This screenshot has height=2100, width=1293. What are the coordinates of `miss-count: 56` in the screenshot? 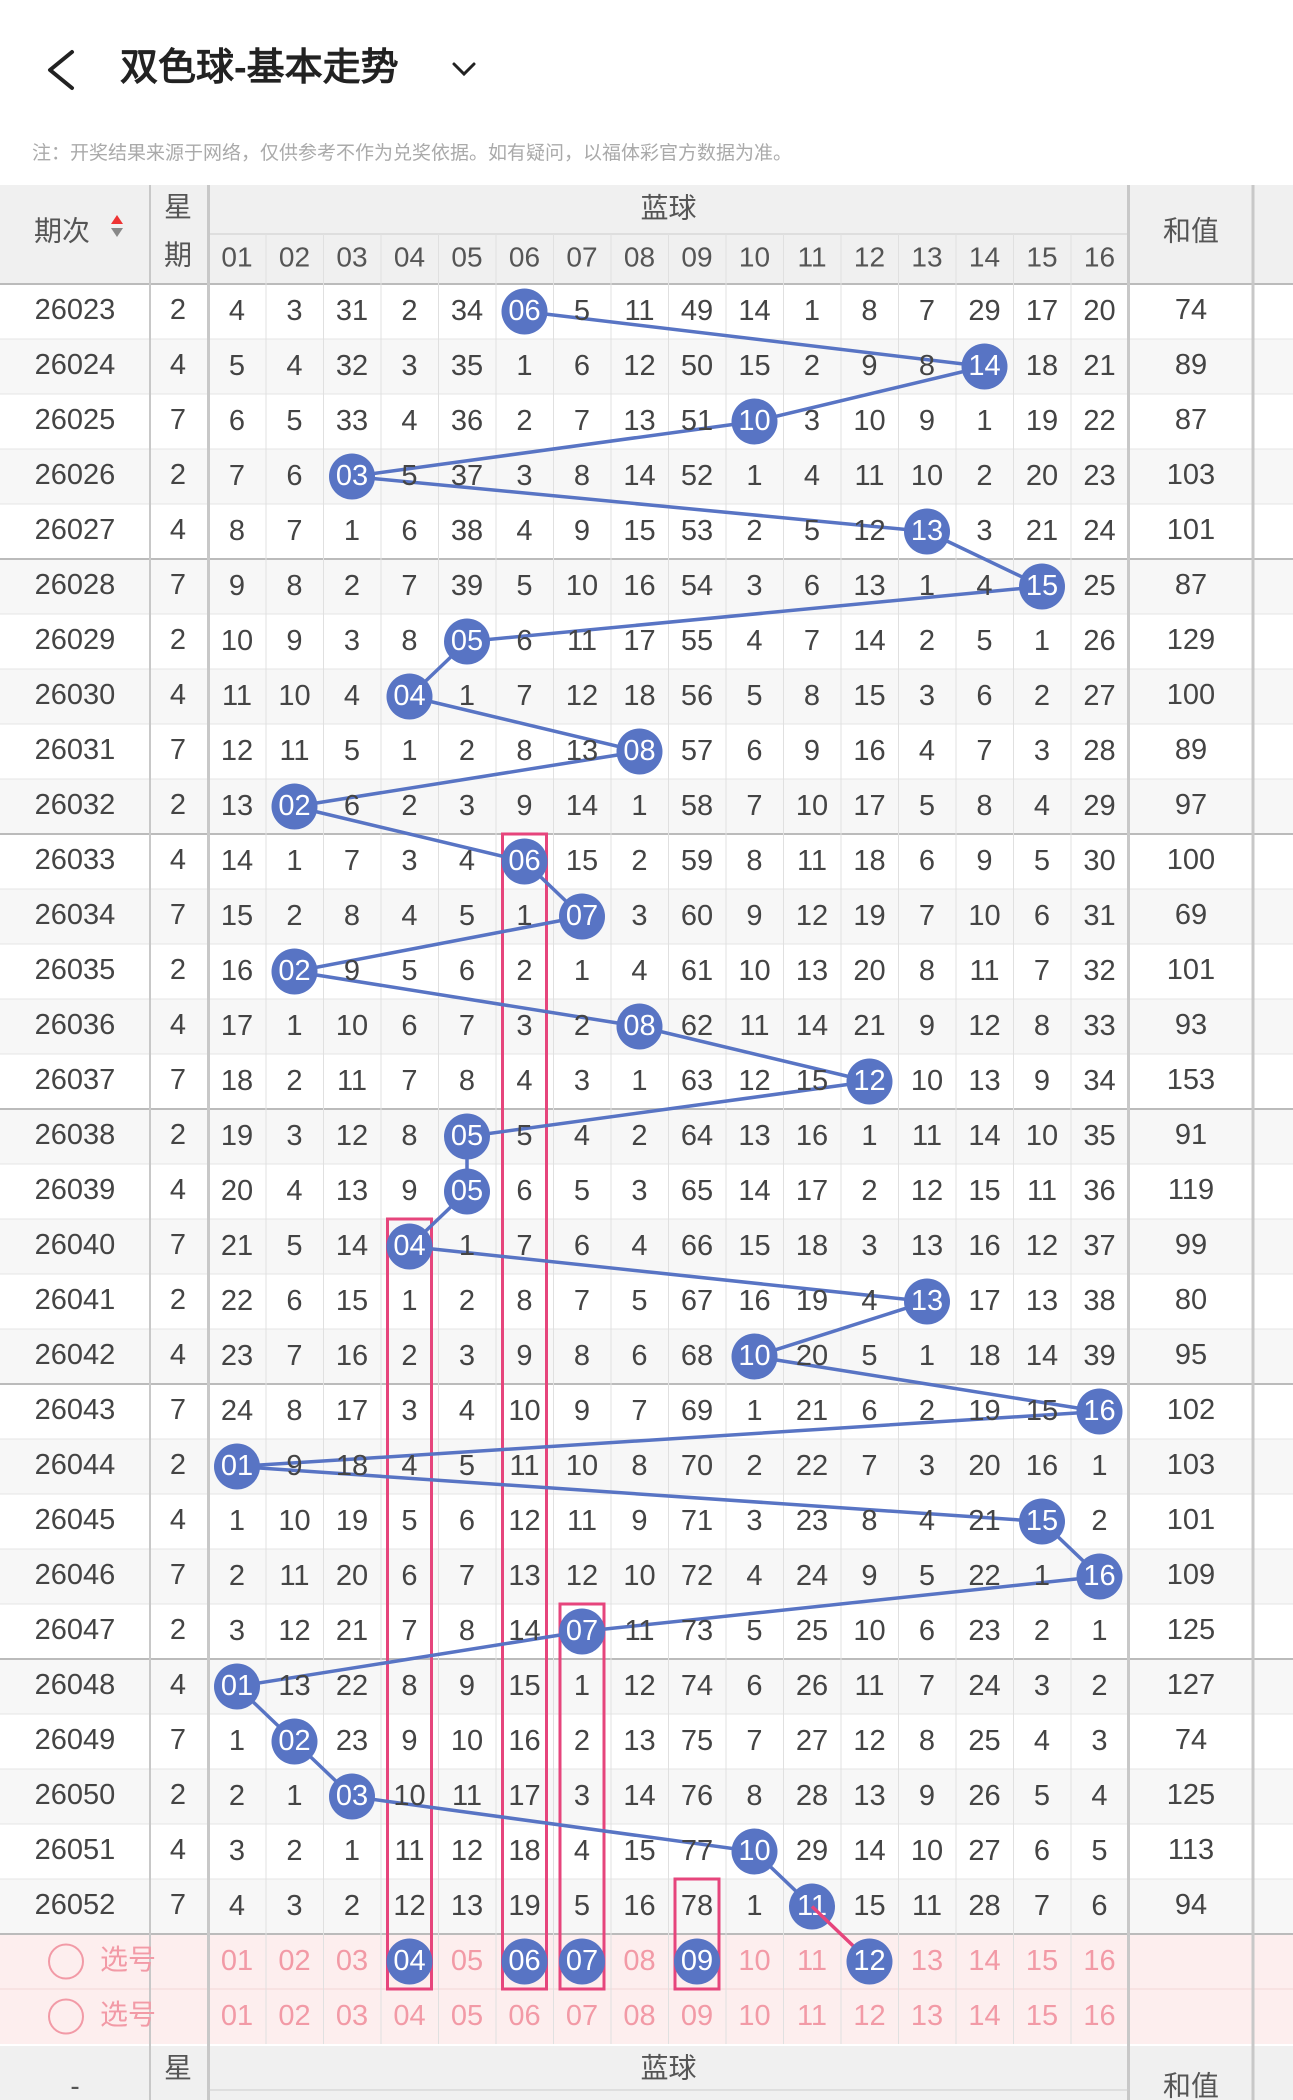 It's located at (697, 696).